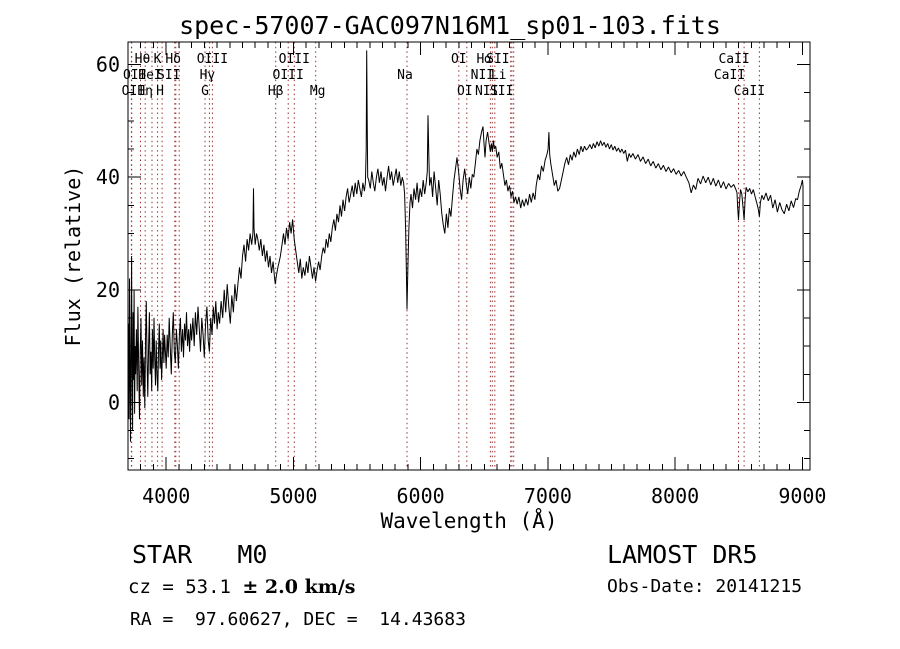 The width and height of the screenshot is (900, 649). I want to click on spectral-line-label: Hθ, so click(143, 59).